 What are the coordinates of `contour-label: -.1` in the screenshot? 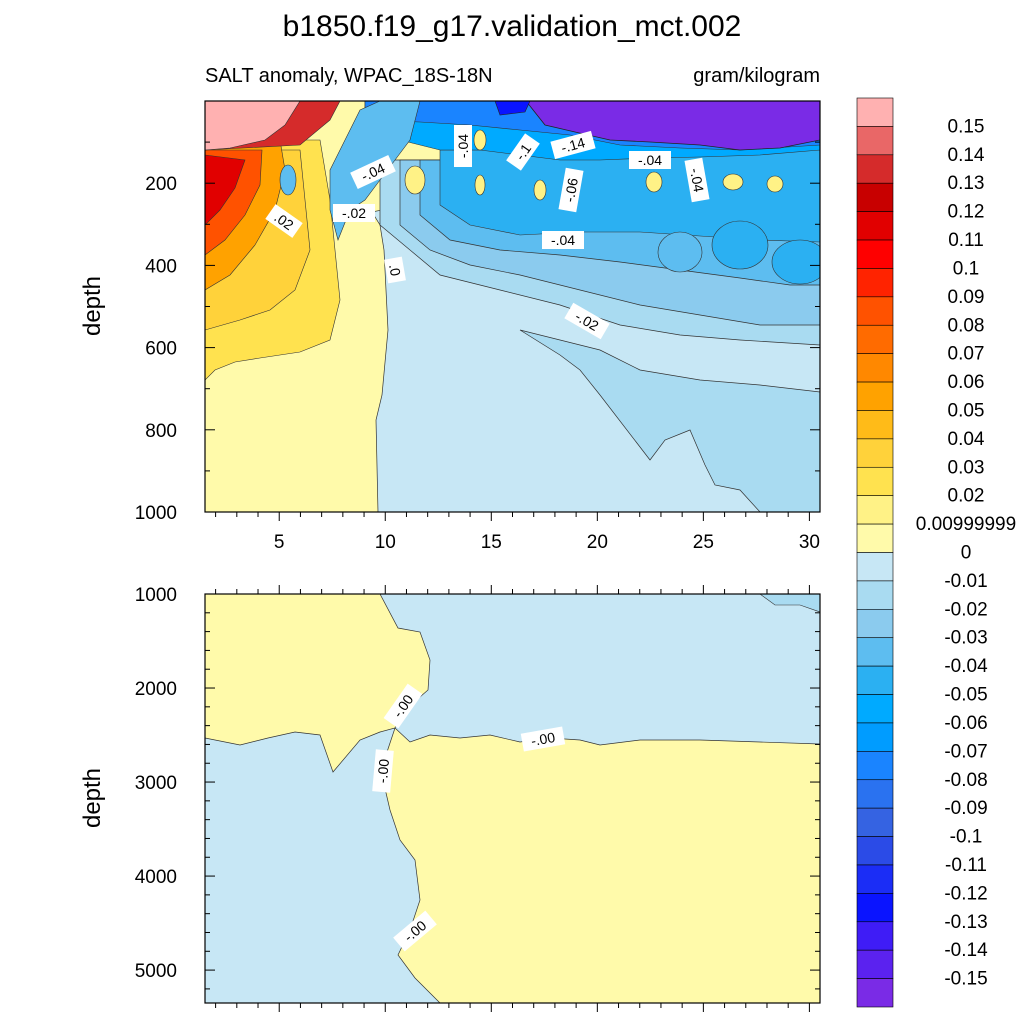 It's located at (523, 152).